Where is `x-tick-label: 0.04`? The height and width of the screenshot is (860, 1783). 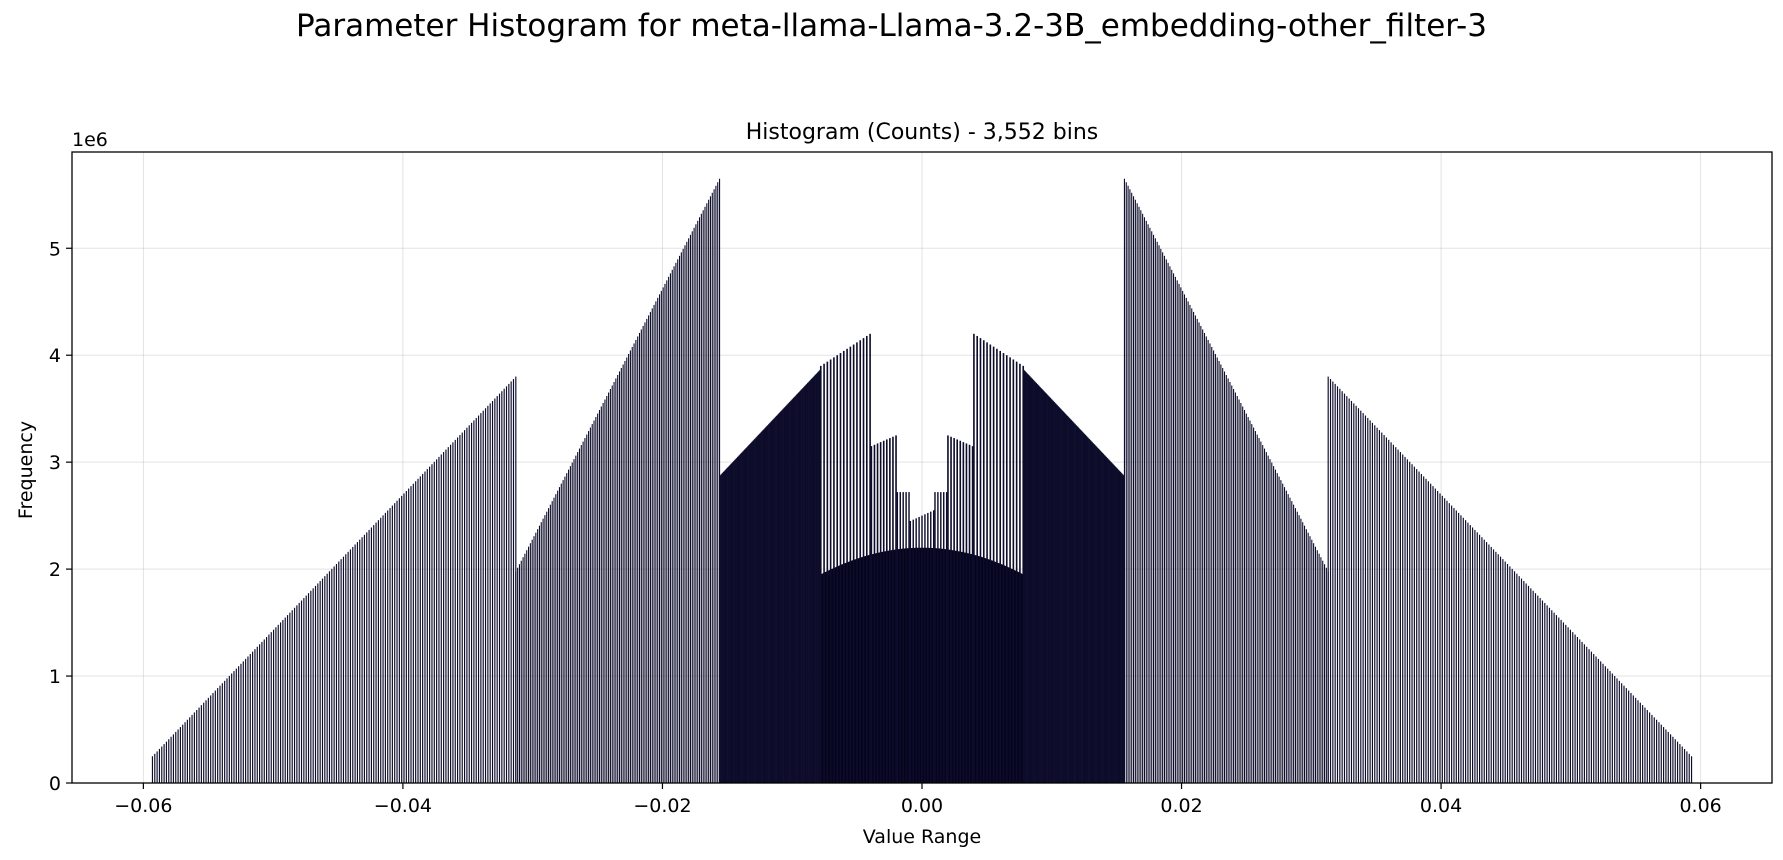
x-tick-label: 0.04 is located at coordinates (1441, 806).